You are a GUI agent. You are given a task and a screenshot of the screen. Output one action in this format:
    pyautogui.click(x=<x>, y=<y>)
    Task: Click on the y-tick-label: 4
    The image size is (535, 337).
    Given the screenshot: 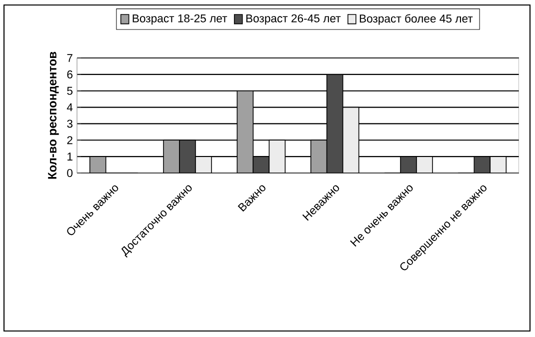 What is the action you would take?
    pyautogui.click(x=69, y=107)
    